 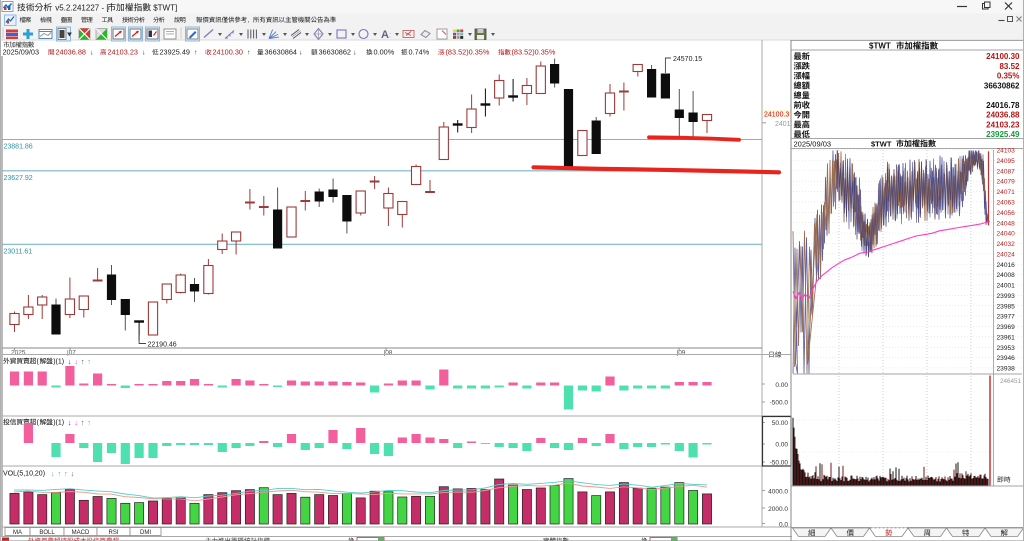 I want to click on svg-text: BOLL, so click(x=47, y=533).